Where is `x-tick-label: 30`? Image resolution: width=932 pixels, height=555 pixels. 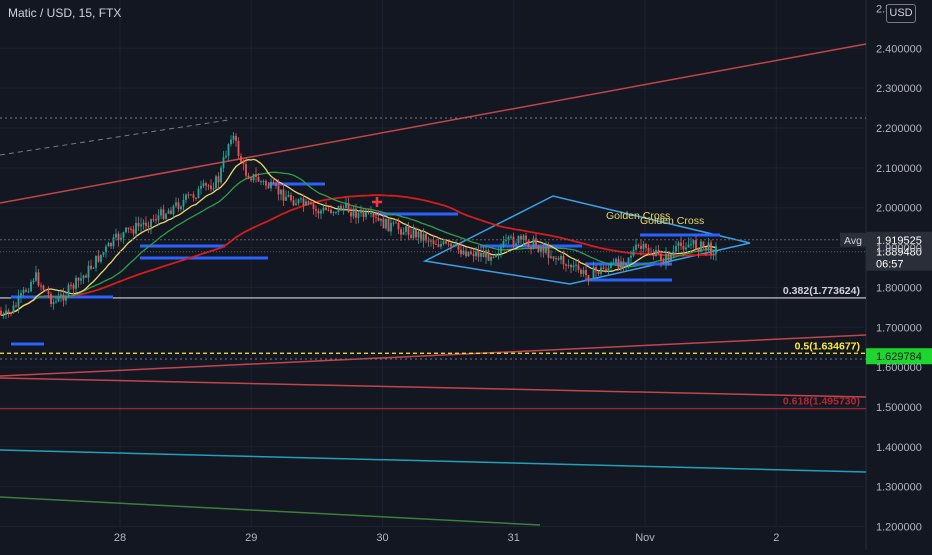
x-tick-label: 30 is located at coordinates (382, 538).